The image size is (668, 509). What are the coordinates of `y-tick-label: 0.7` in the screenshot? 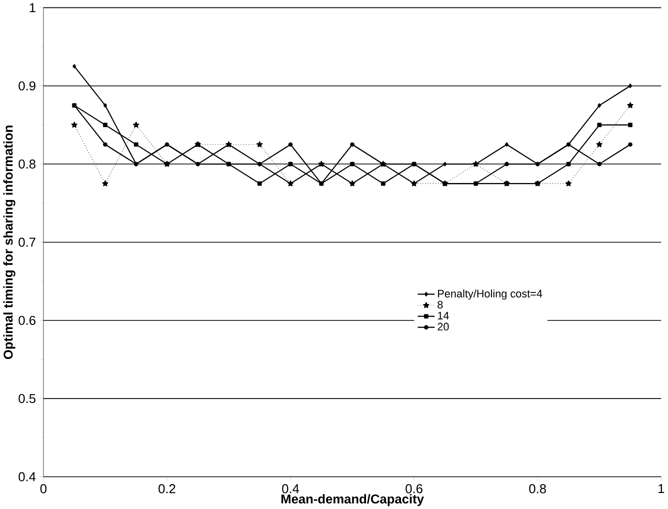 It's located at (27, 242).